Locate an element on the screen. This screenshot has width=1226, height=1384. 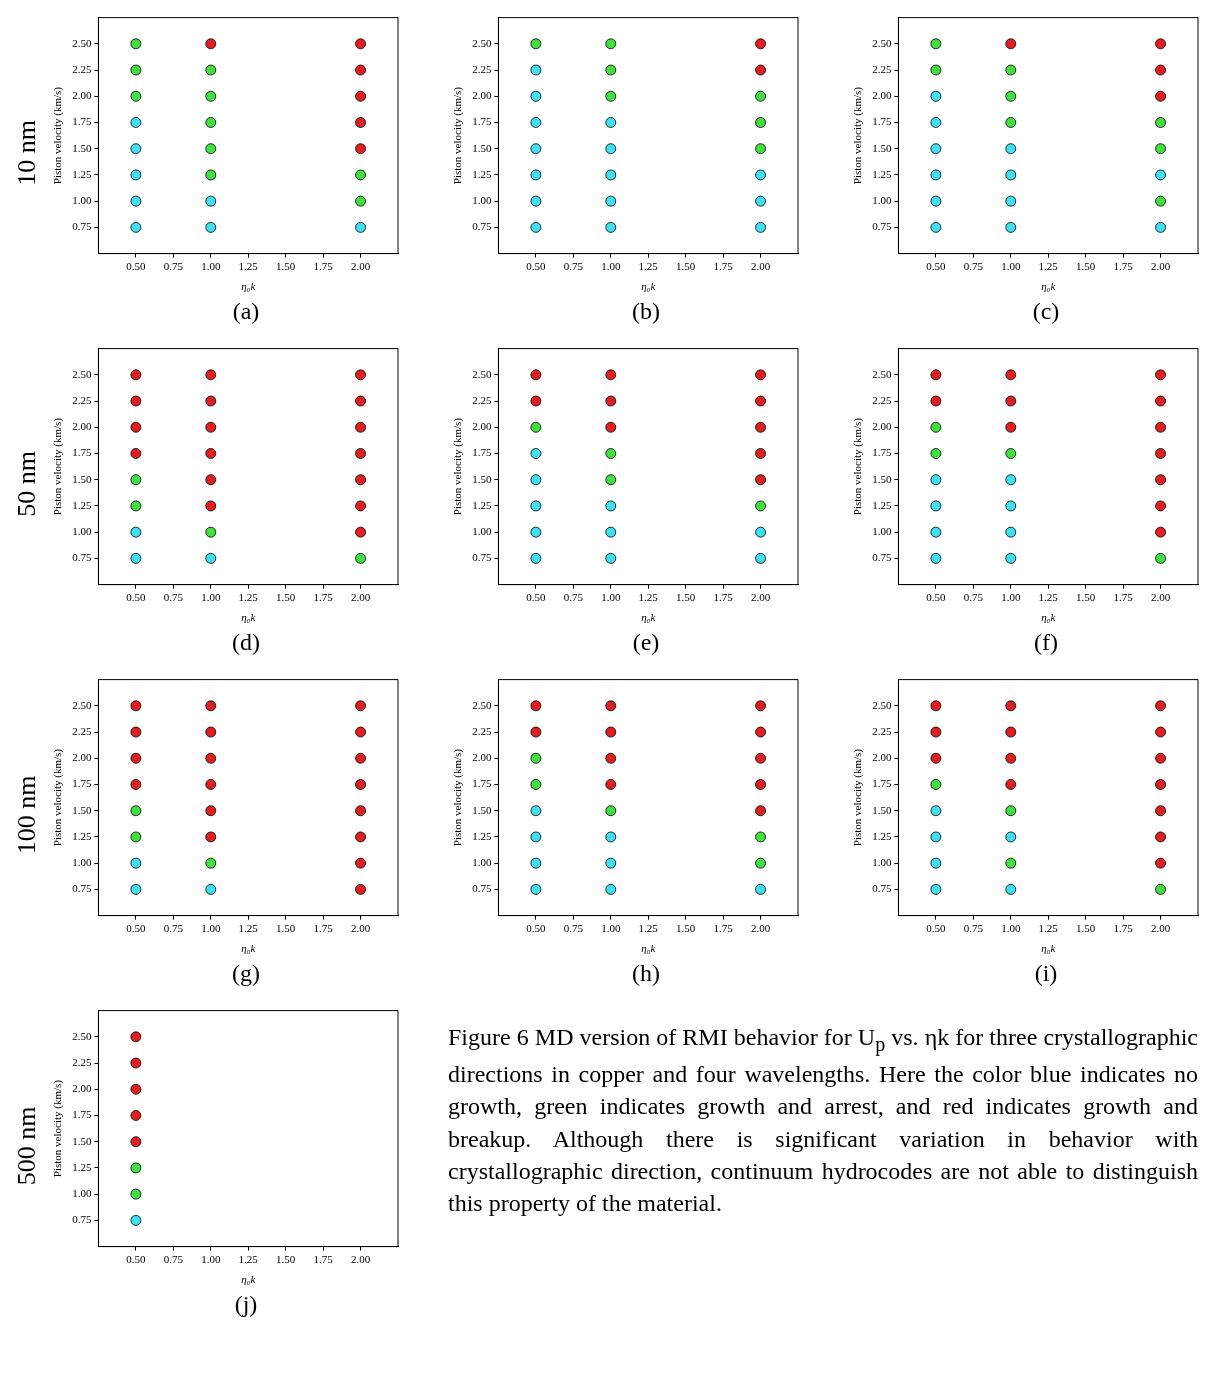
text: (i) is located at coordinates (1046, 973).